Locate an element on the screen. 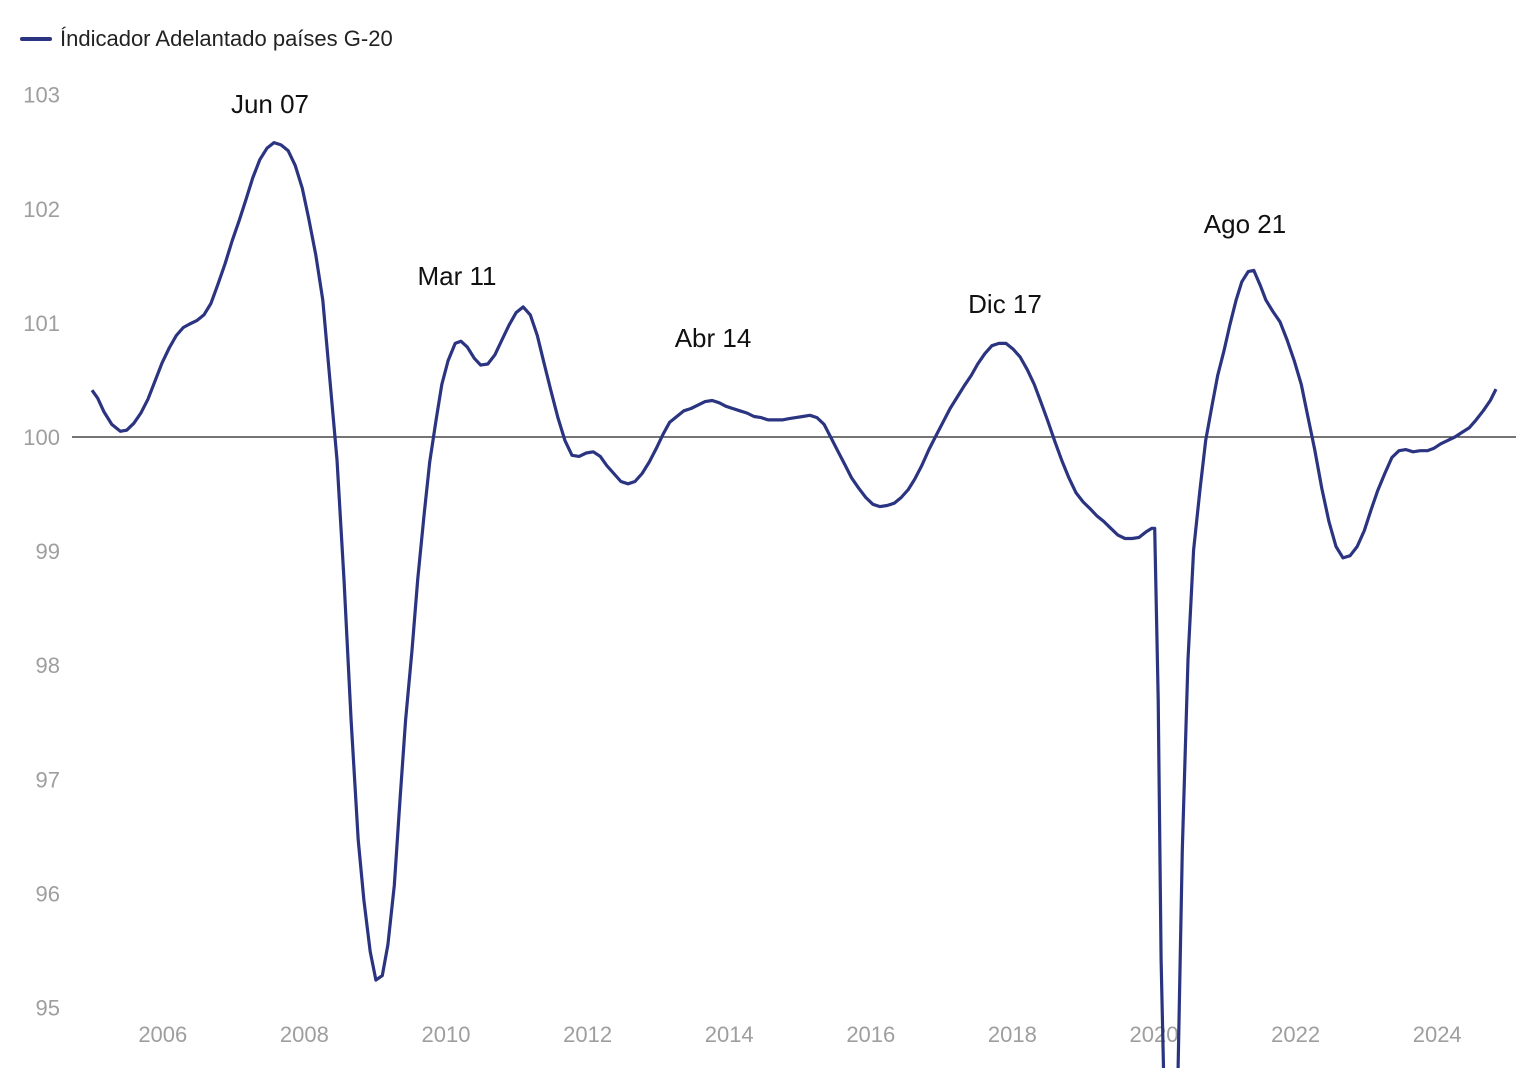 The width and height of the screenshot is (1536, 1070). legend-swatch is located at coordinates (36, 39).